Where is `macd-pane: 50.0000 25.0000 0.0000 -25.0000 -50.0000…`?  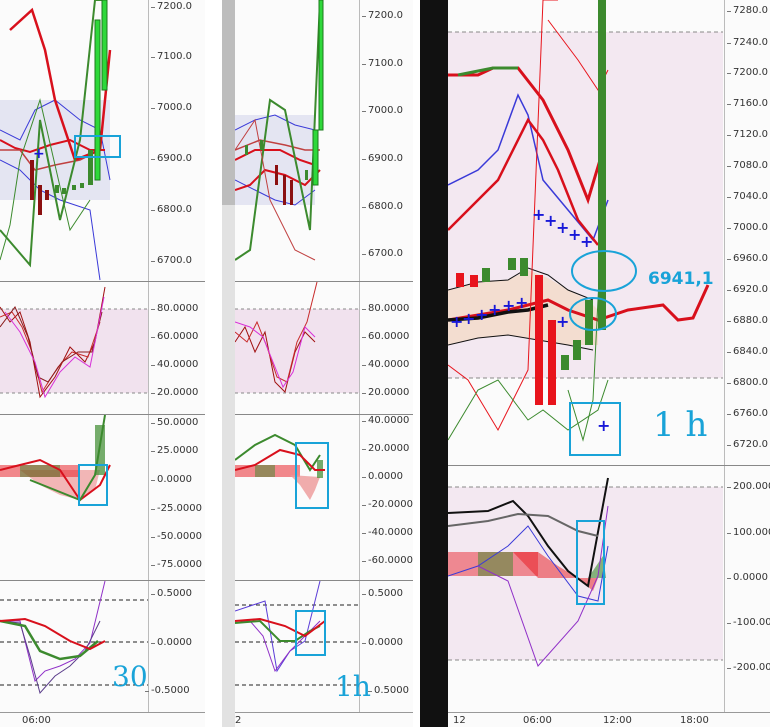 macd-pane: 50.0000 25.0000 0.0000 -25.0000 -50.0000… is located at coordinates (102, 498).